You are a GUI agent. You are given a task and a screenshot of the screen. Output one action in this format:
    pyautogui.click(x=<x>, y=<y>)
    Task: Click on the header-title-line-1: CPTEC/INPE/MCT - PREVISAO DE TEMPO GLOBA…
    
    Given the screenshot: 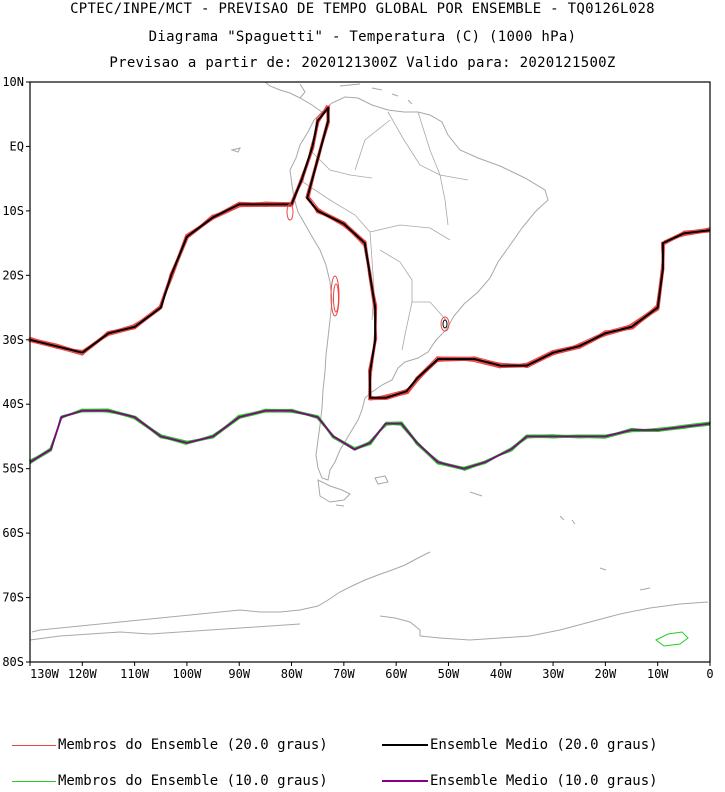 What is the action you would take?
    pyautogui.click(x=362, y=9)
    